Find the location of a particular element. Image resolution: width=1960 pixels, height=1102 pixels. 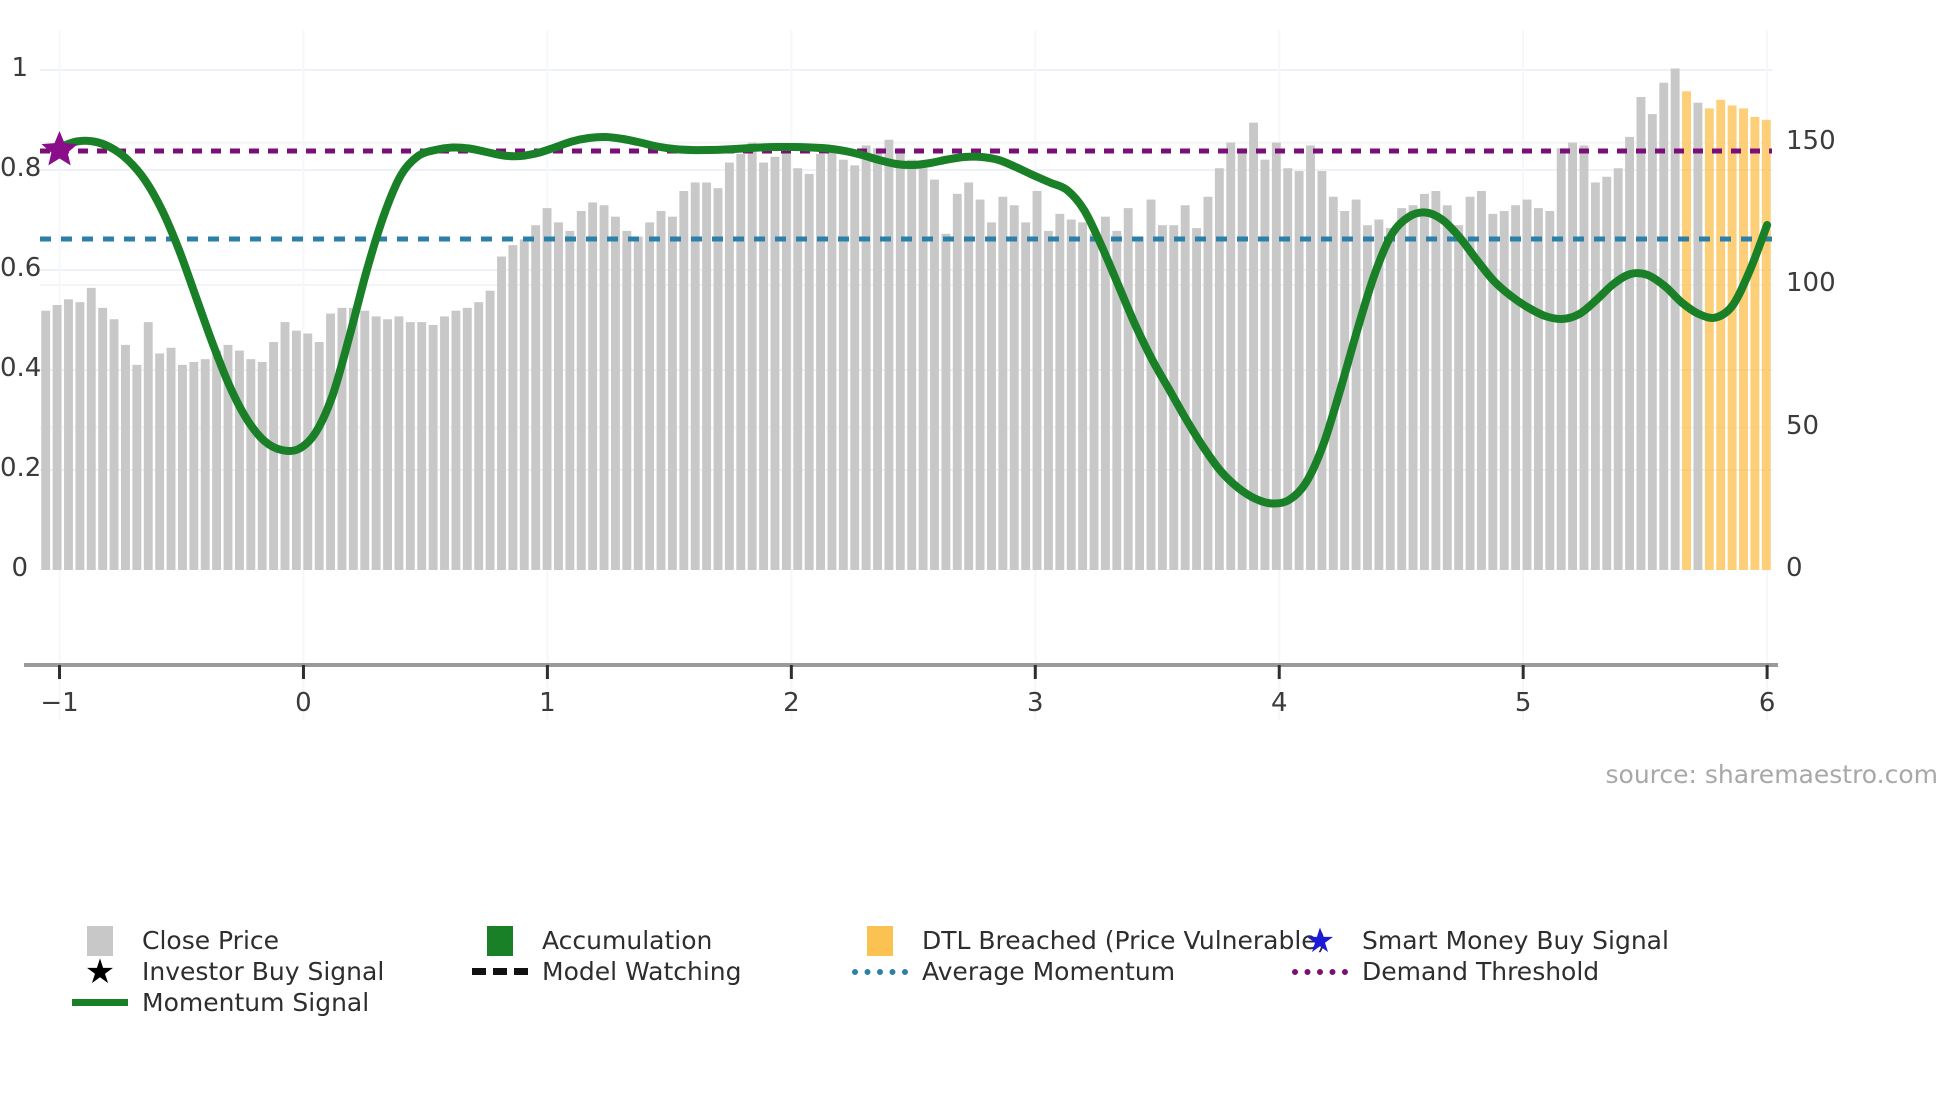

y-axis-right-tick-label: 100 is located at coordinates (1811, 283).